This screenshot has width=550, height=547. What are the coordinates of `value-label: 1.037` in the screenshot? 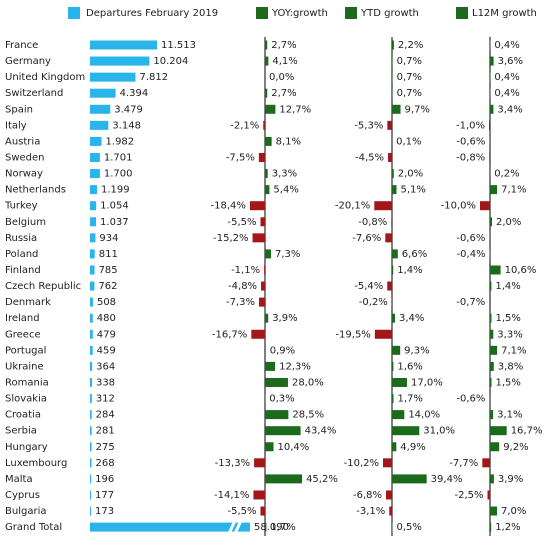 It's located at (114, 222).